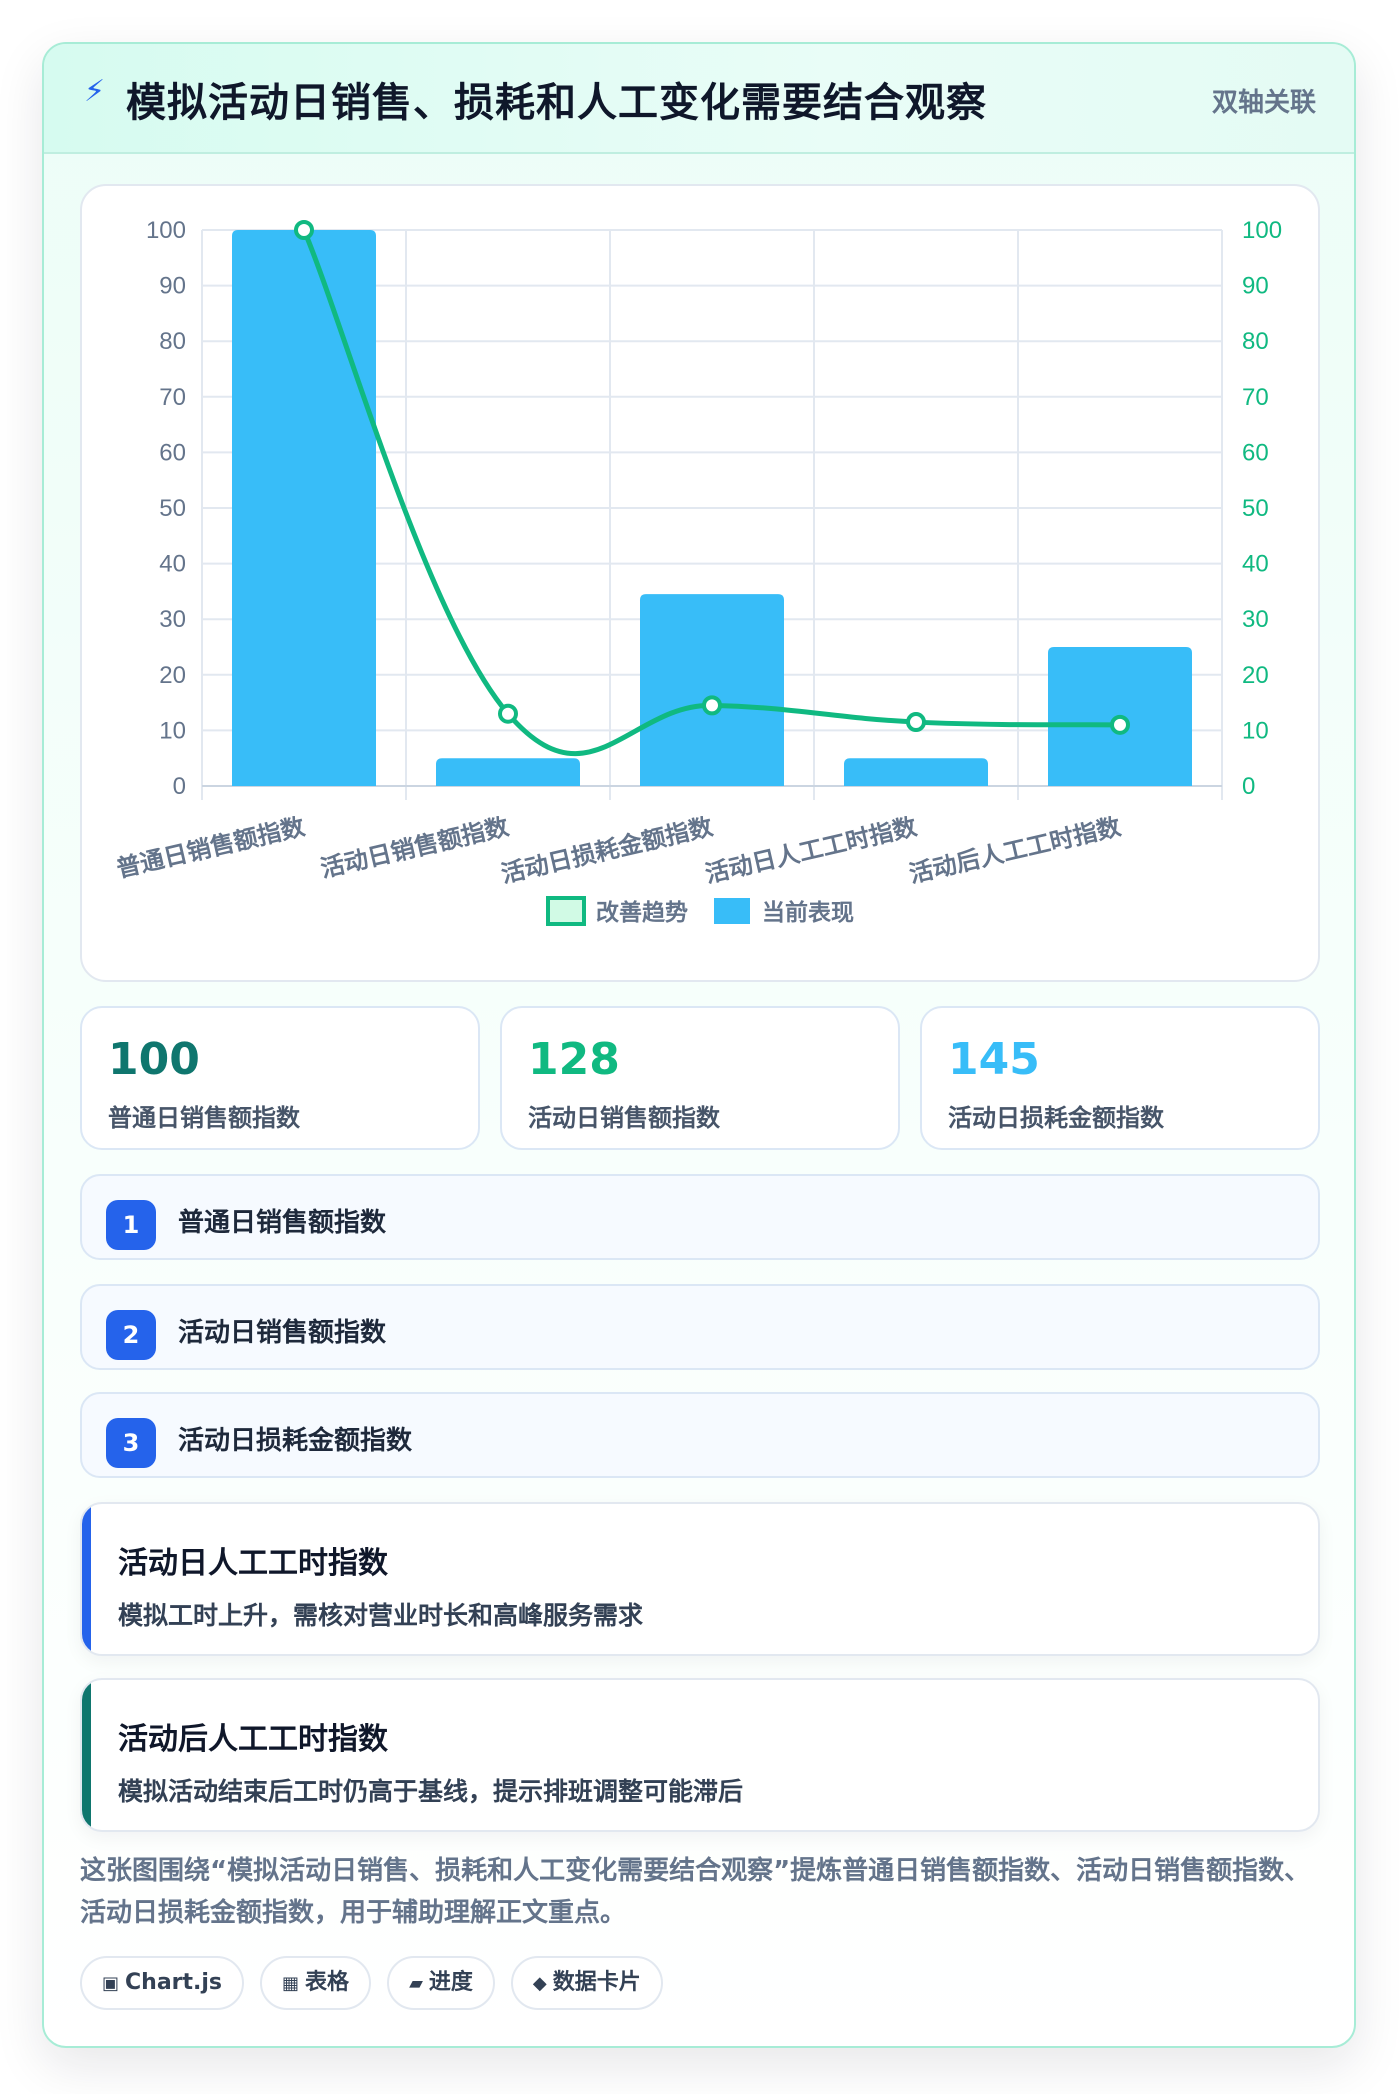  What do you see at coordinates (556, 103) in the screenshot?
I see `page-title: 模拟活动日销售、损耗和人工变化需要结合观察` at bounding box center [556, 103].